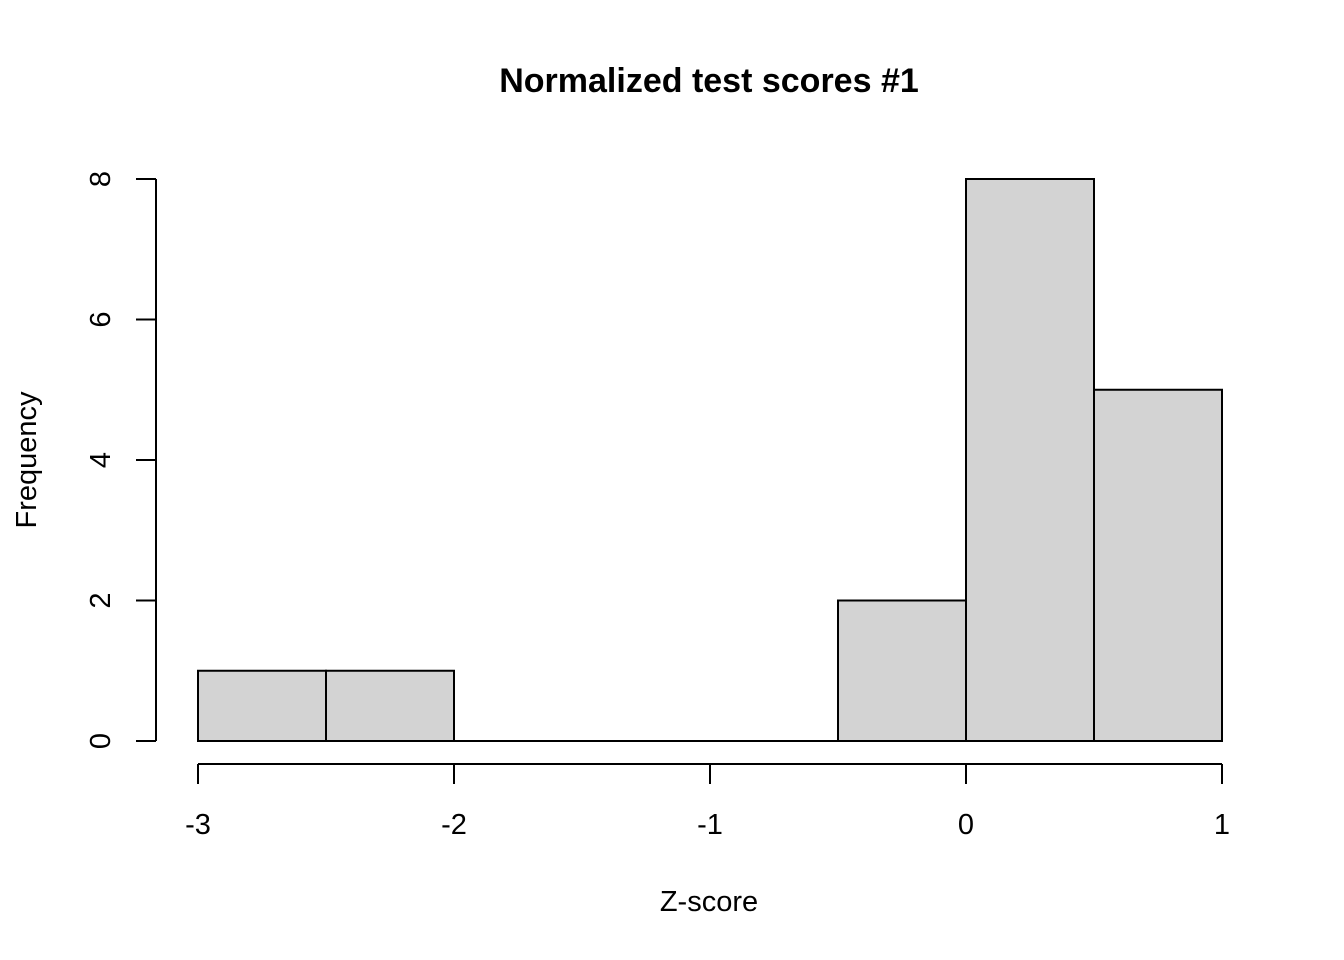 This screenshot has width=1344, height=960. Describe the element at coordinates (121, 460) in the screenshot. I see `y-axis: 0 2 4 6 8` at that location.